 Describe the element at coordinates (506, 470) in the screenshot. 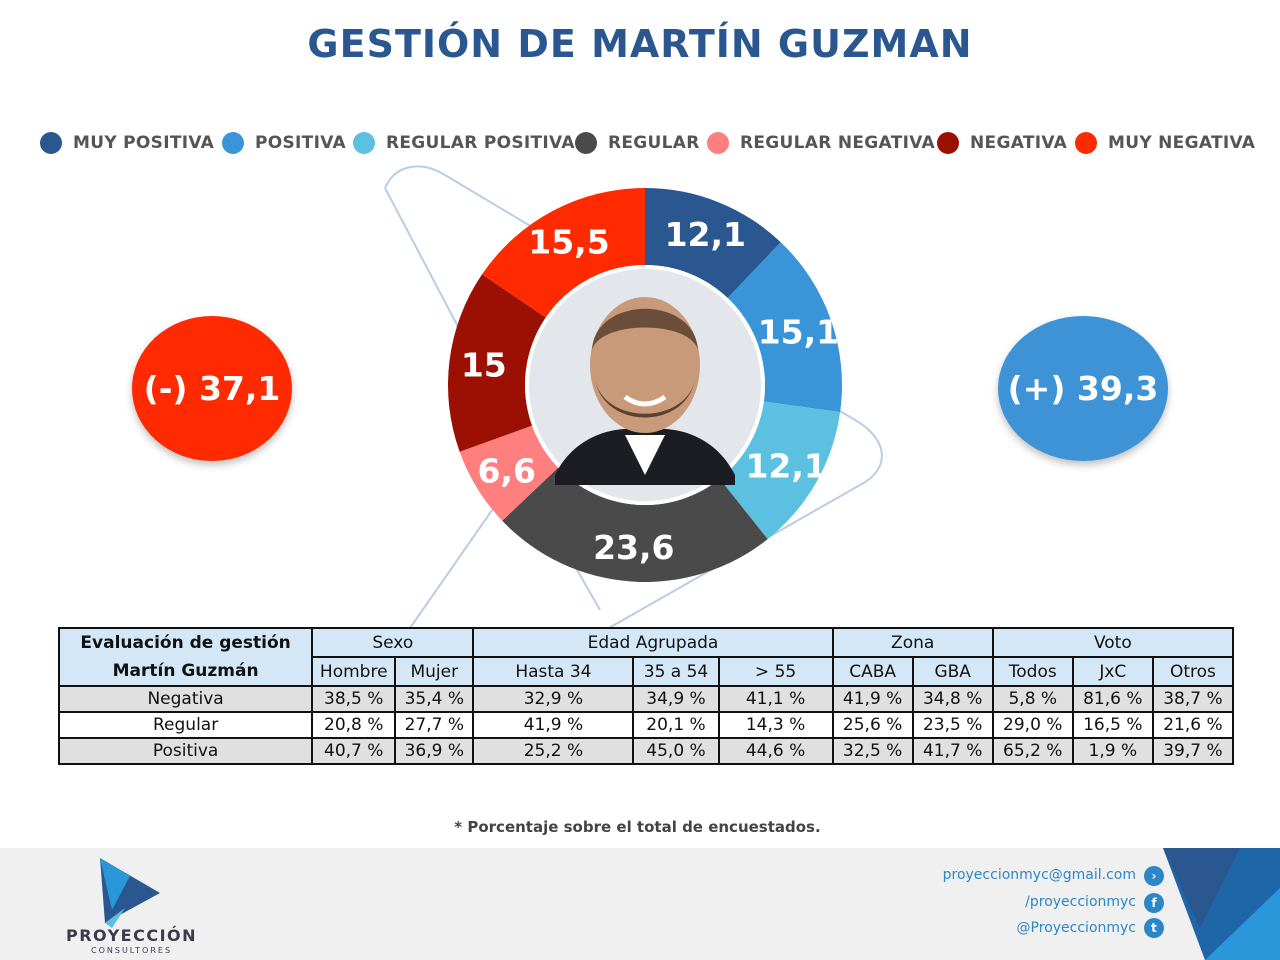

I see `donut-value-label: 6,6` at that location.